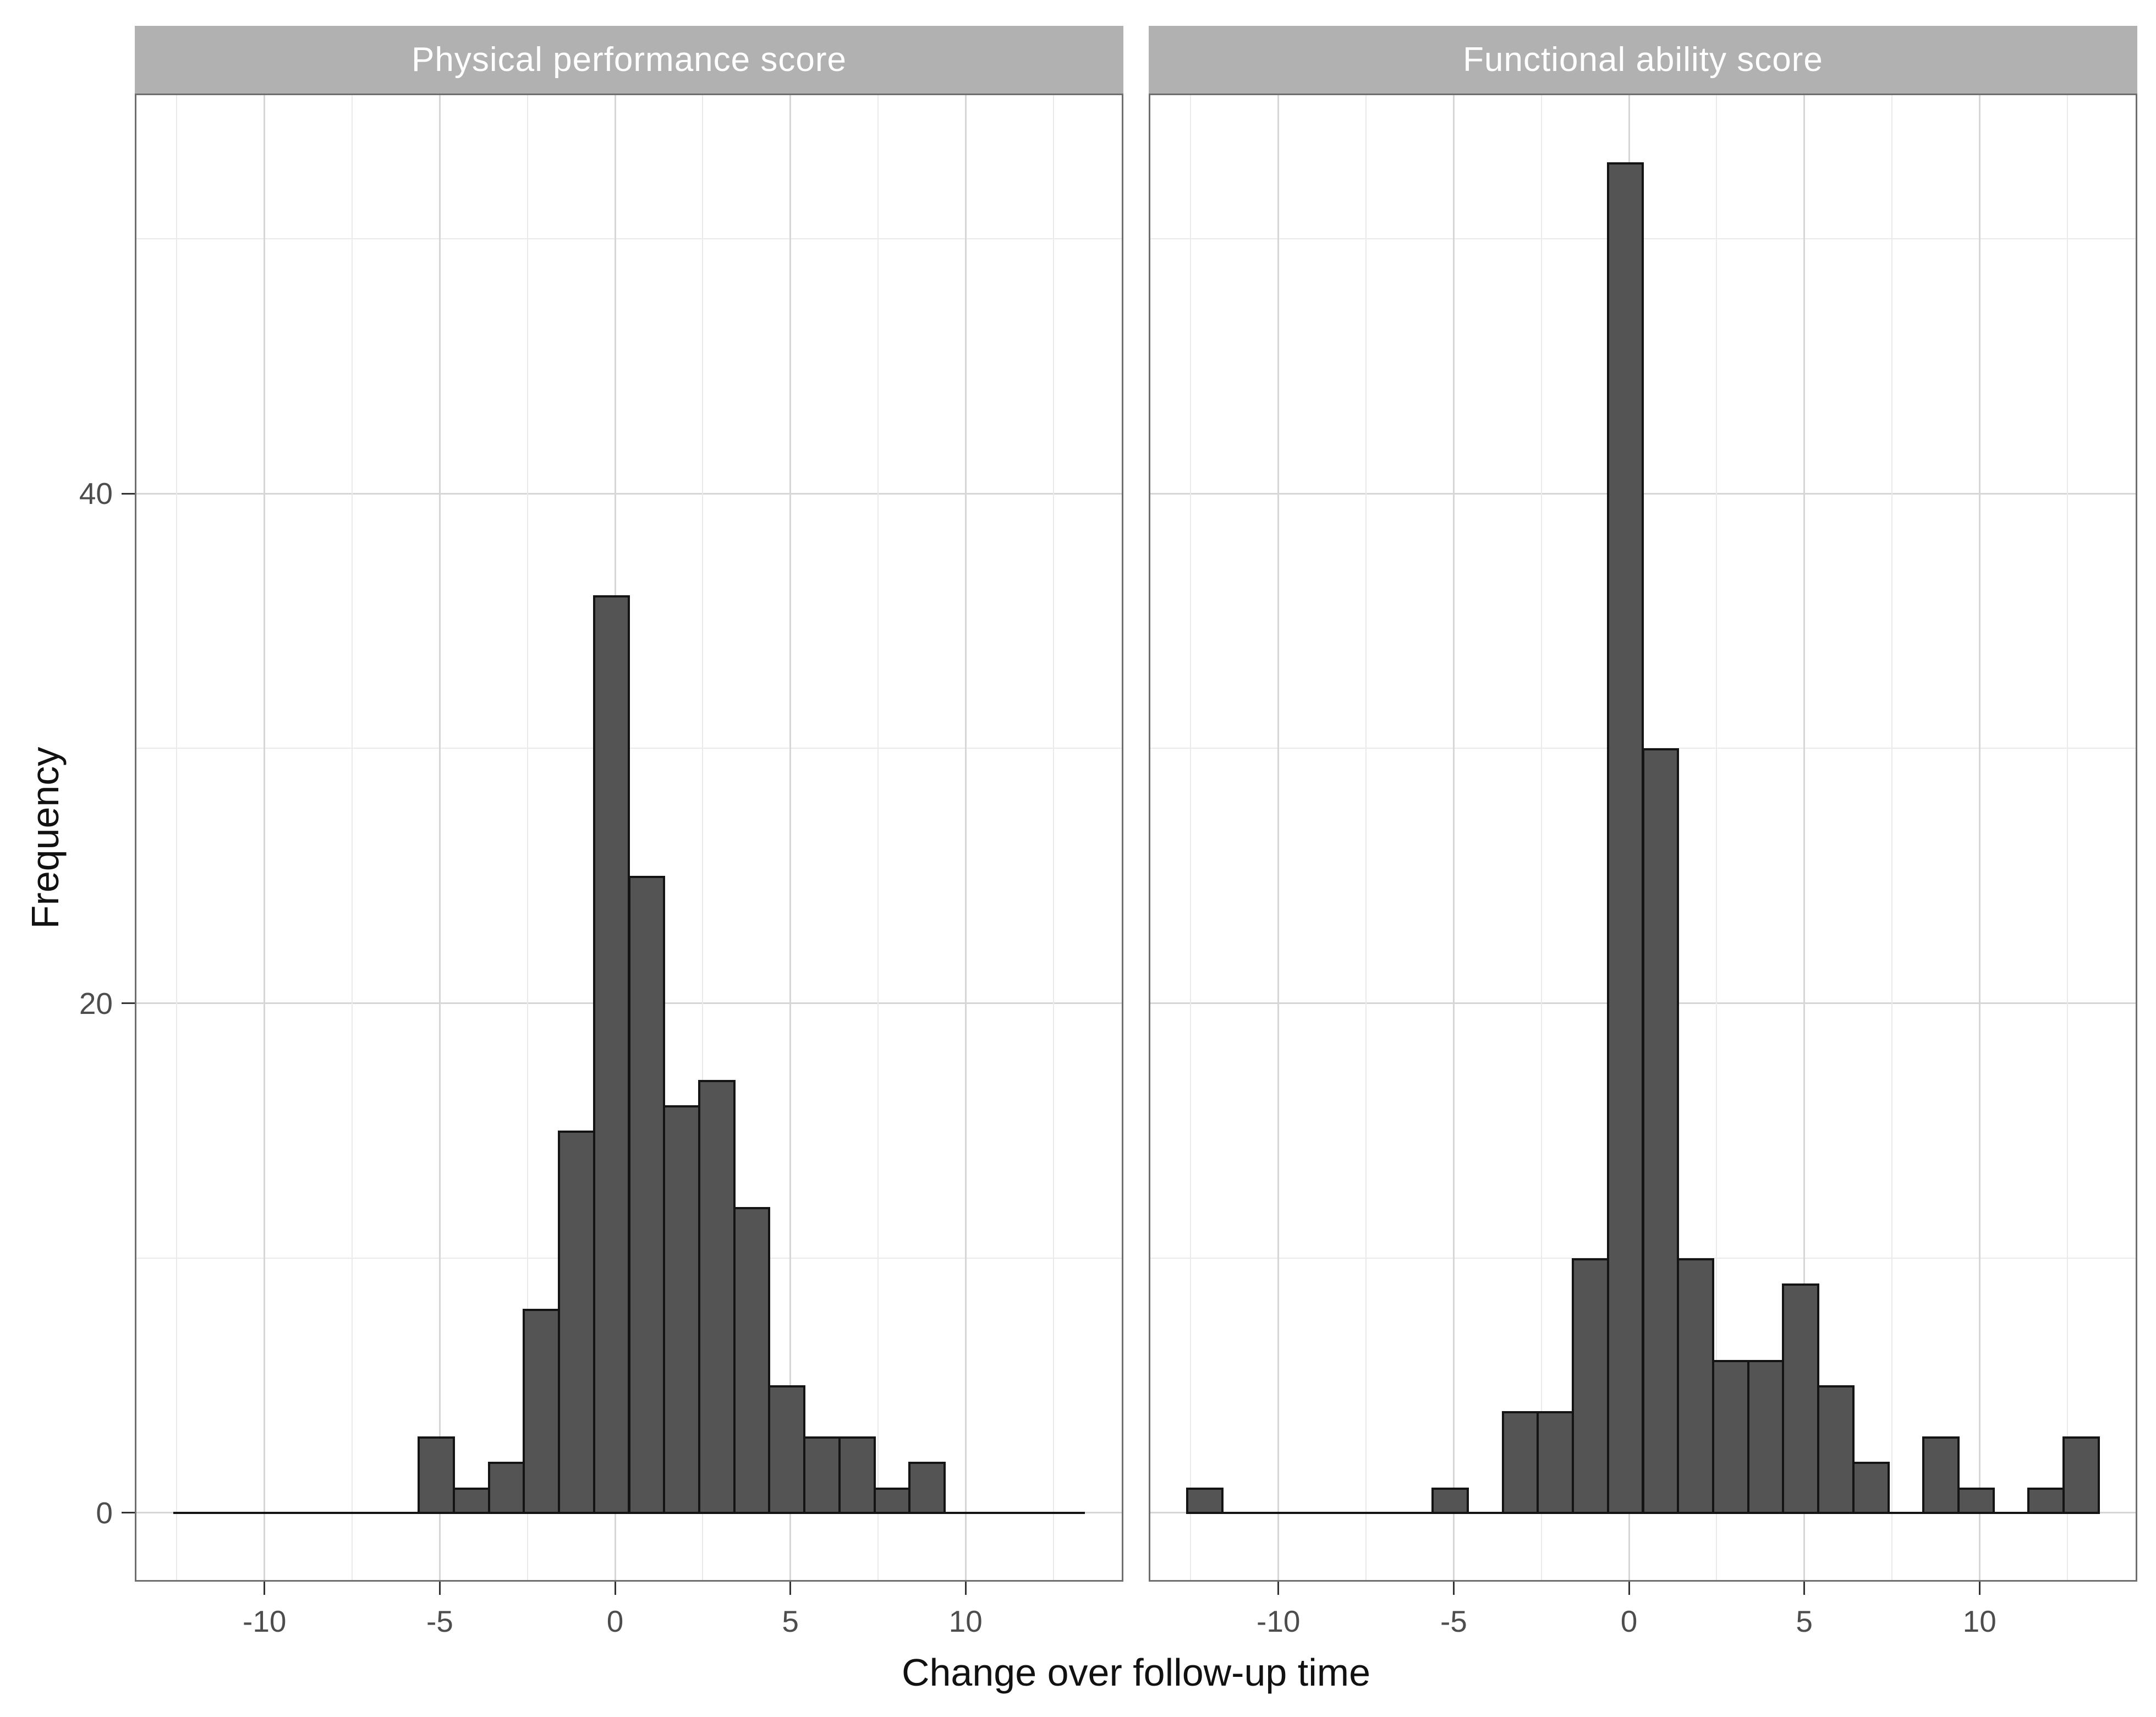 This screenshot has height=1717, width=2156. I want to click on facet-strip-left: Physical performance score, so click(629, 60).